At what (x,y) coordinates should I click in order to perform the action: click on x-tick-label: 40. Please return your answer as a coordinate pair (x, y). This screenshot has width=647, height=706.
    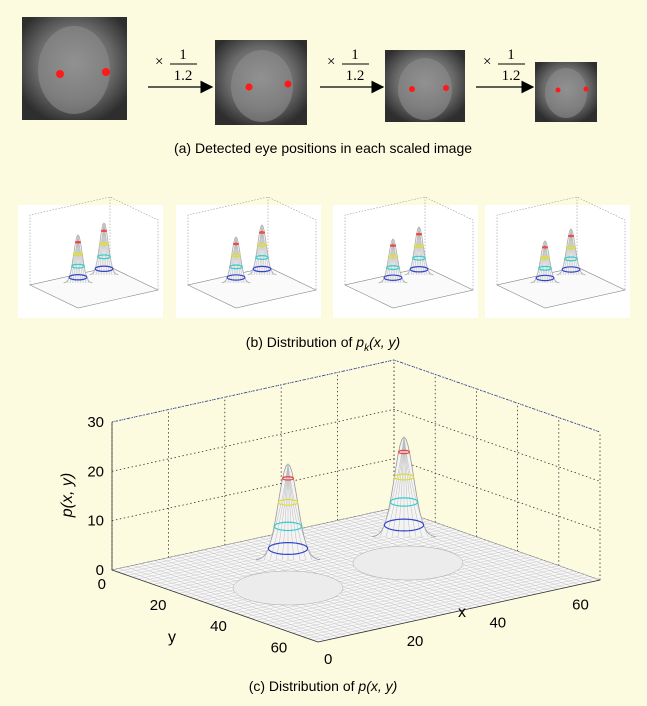
    Looking at the image, I should click on (497, 623).